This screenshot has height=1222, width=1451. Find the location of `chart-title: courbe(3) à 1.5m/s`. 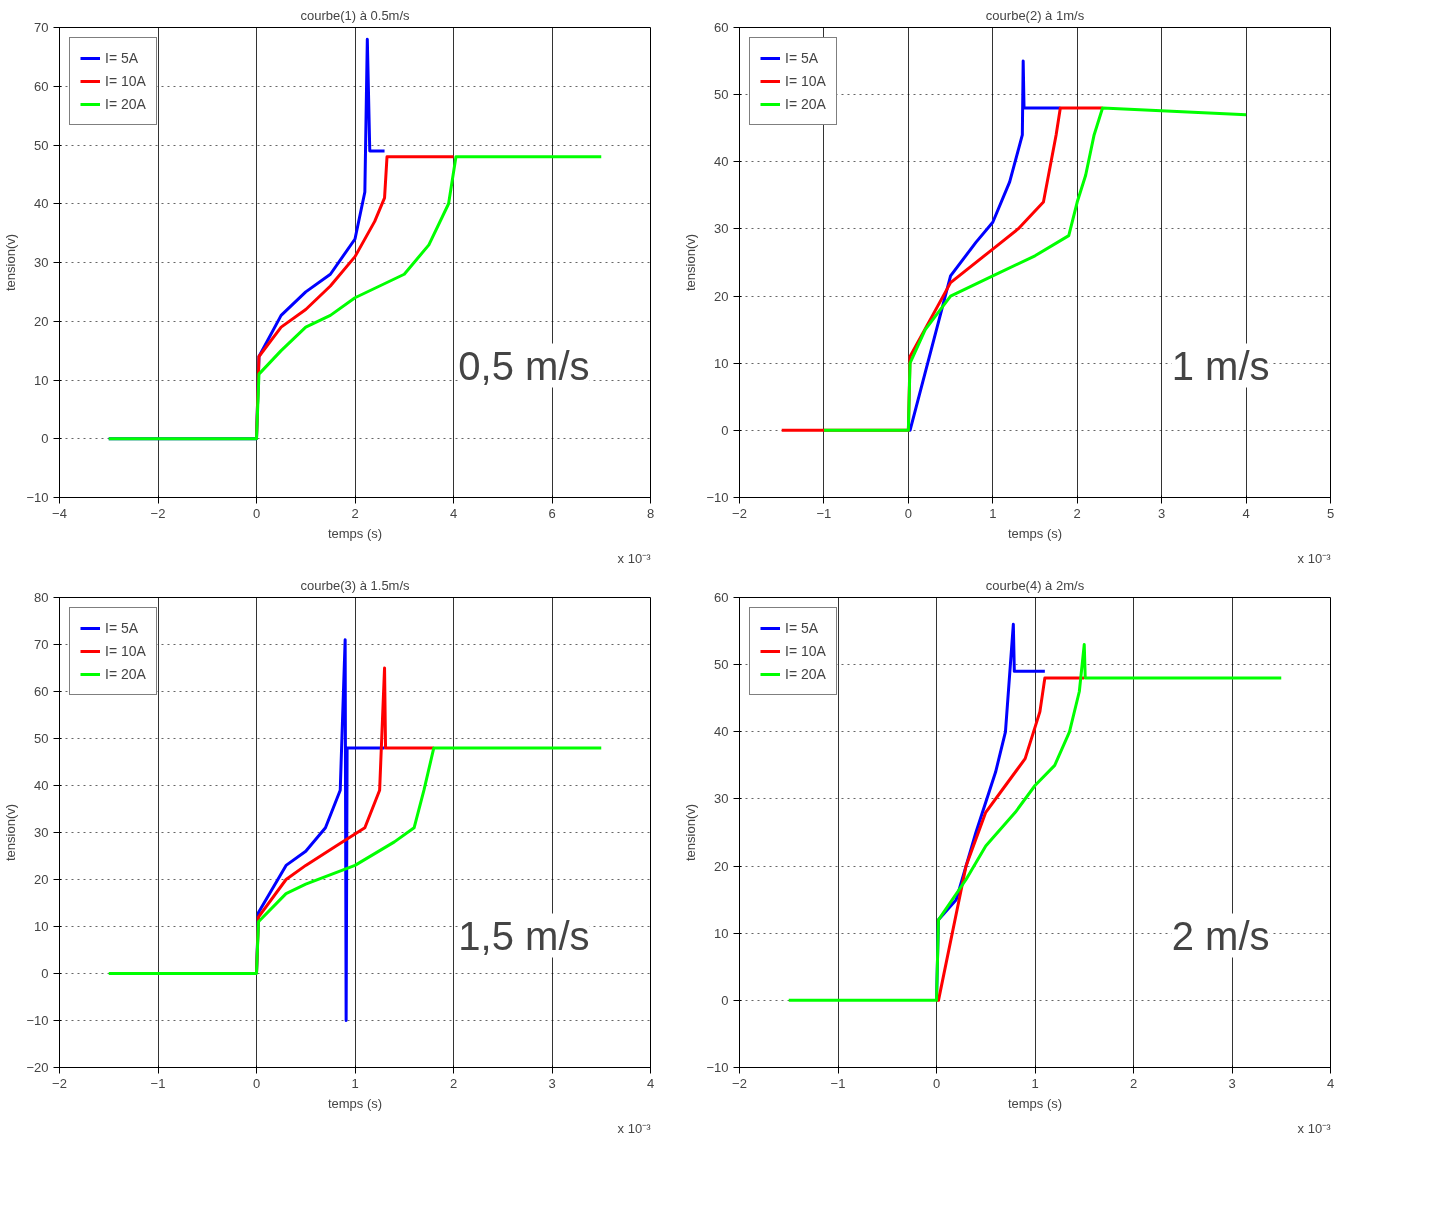

chart-title: courbe(3) à 1.5m/s is located at coordinates (355, 585).